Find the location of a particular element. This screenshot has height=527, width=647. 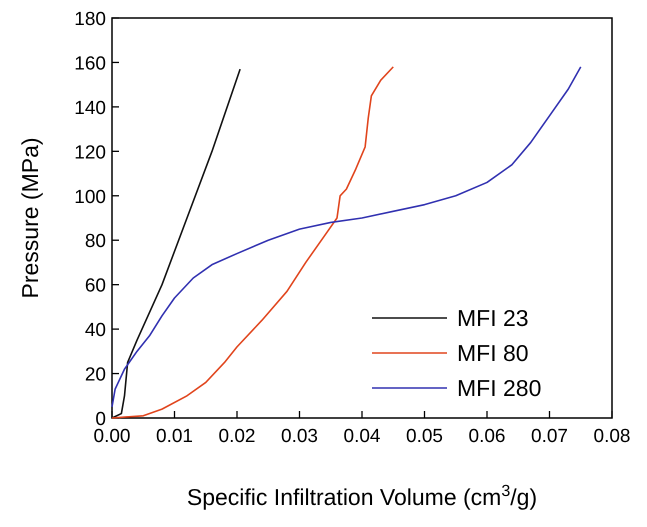

x-tick-label: 0.06 is located at coordinates (487, 436).